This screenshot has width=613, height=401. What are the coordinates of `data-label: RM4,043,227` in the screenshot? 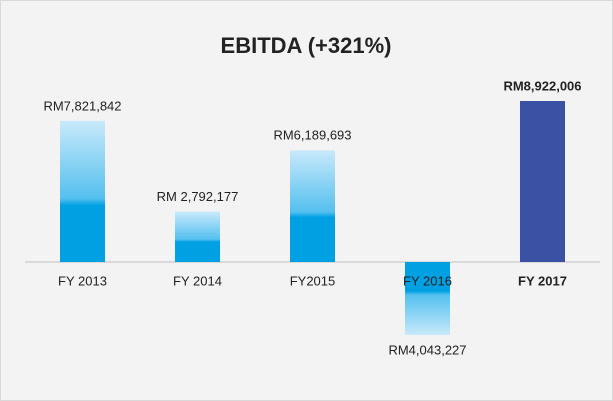 It's located at (427, 349).